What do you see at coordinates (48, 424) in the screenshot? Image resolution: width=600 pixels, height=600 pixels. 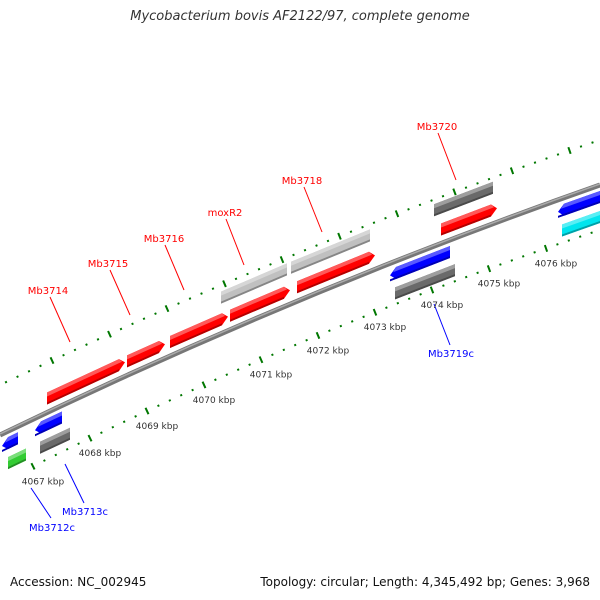 I see `gene-mb3713c` at bounding box center [48, 424].